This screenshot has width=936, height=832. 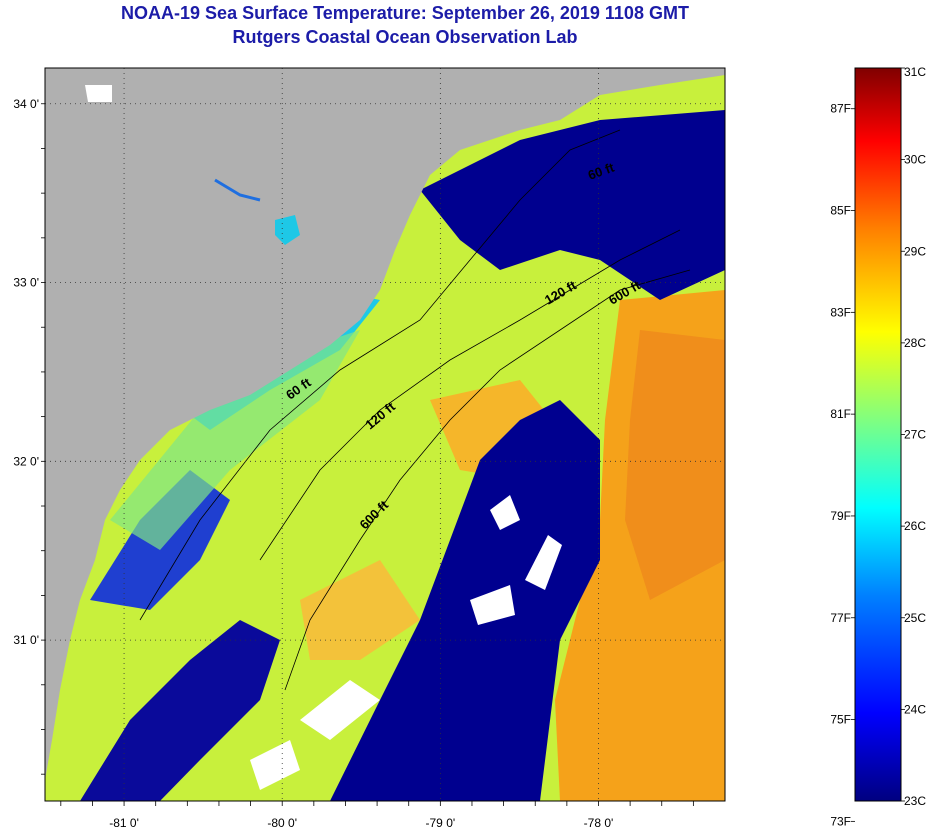 What do you see at coordinates (915, 160) in the screenshot?
I see `colorbar-c-label: 30C` at bounding box center [915, 160].